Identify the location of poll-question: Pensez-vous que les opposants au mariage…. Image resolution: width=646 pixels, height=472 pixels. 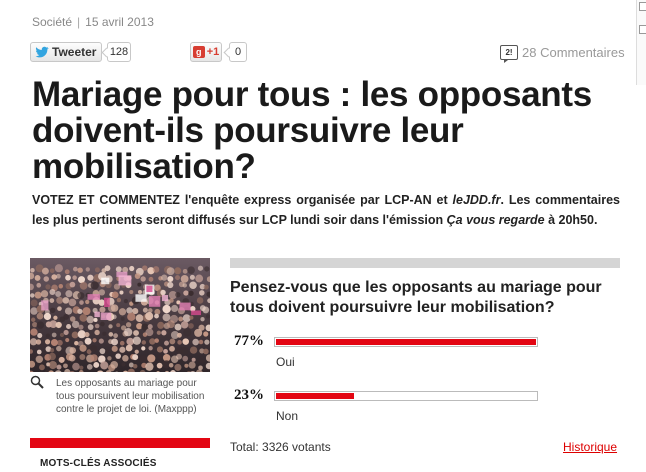
(416, 297).